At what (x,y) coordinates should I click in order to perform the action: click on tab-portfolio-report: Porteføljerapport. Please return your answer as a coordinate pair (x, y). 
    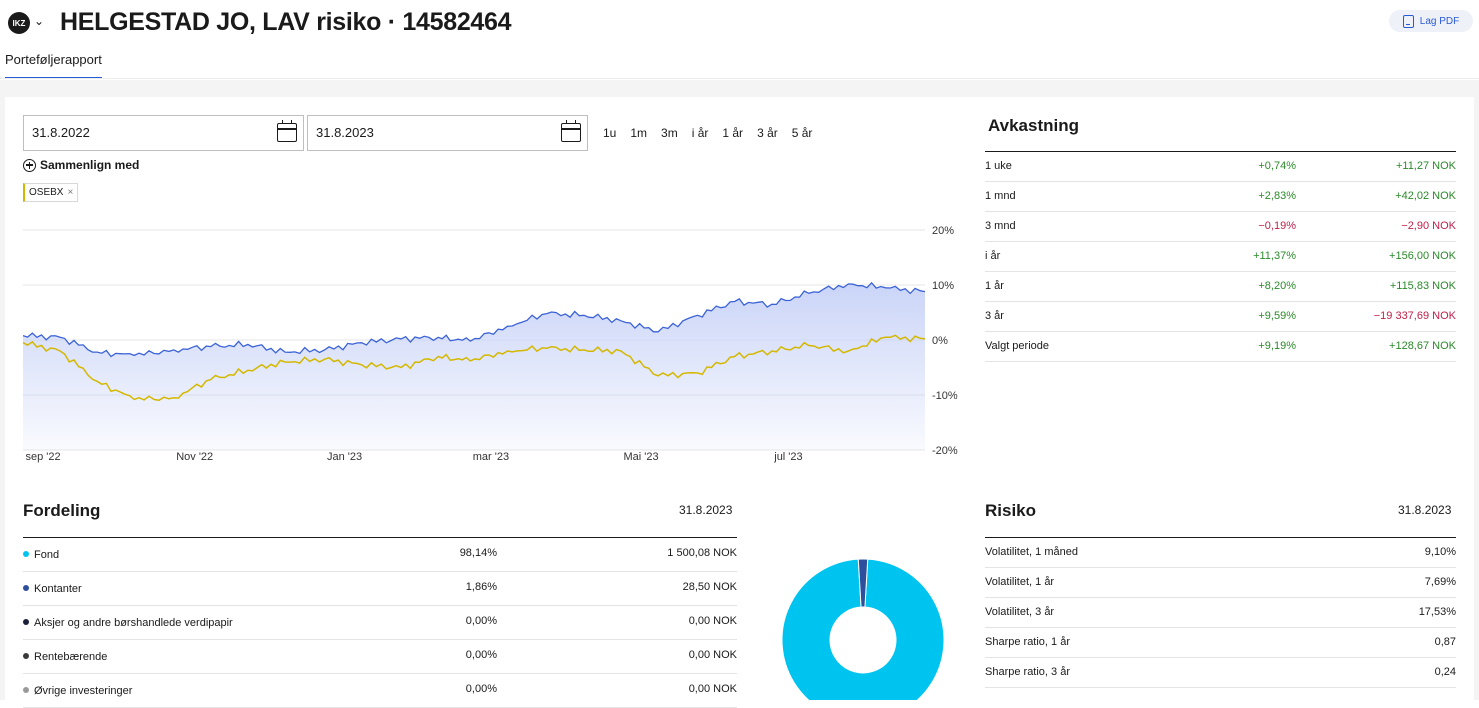
    Looking at the image, I should click on (53, 65).